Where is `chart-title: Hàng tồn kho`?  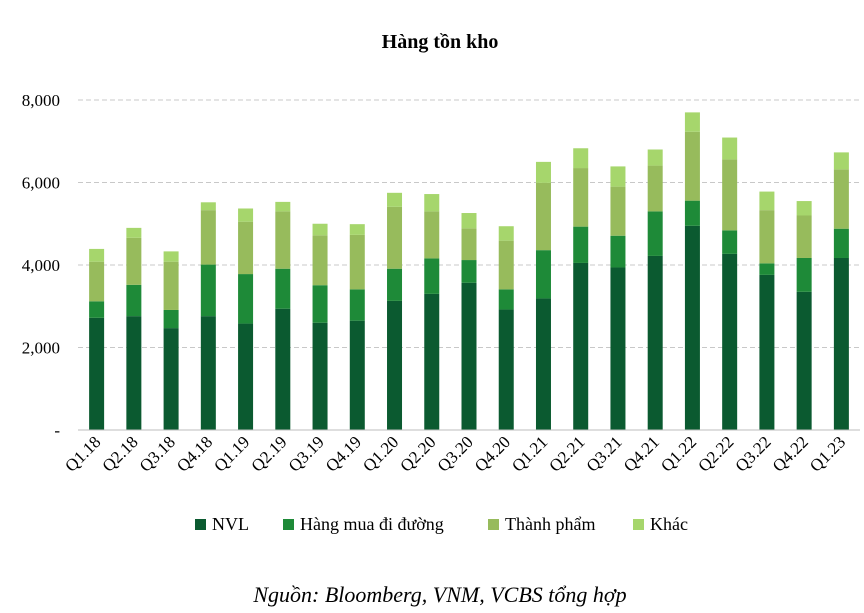
chart-title: Hàng tồn kho is located at coordinates (440, 42).